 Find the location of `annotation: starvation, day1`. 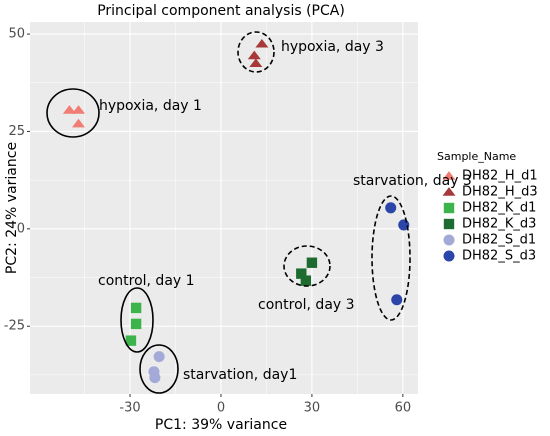

annotation: starvation, day1 is located at coordinates (240, 375).